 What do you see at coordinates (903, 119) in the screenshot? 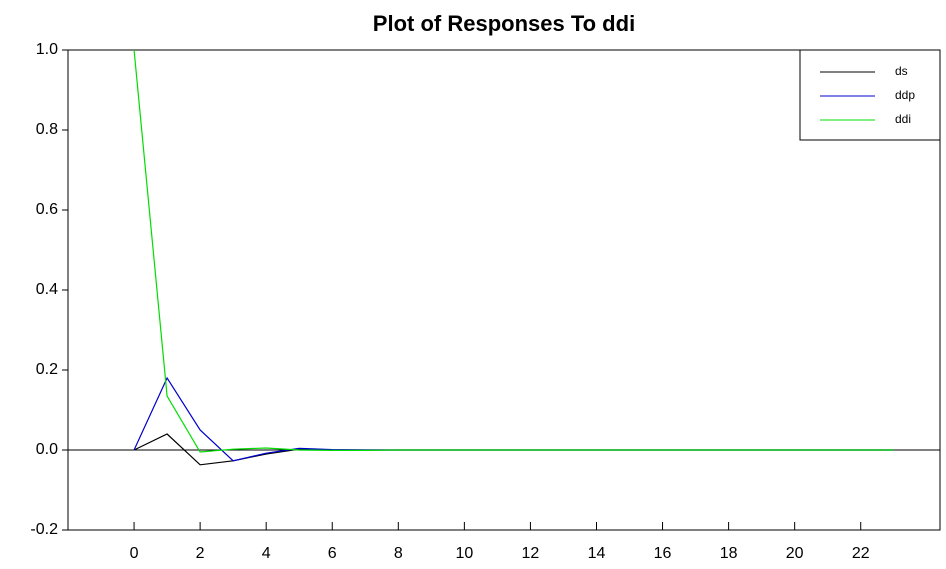
I see `legend-label: ddi` at bounding box center [903, 119].